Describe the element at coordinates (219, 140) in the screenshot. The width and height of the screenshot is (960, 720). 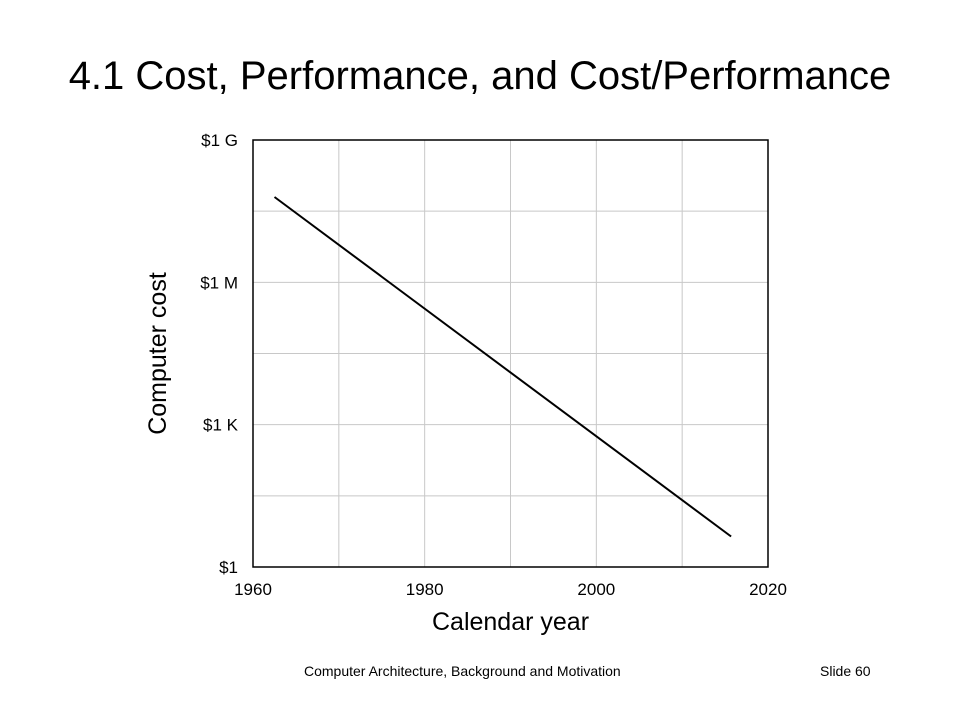
I see `y-tick-label: $1 G` at that location.